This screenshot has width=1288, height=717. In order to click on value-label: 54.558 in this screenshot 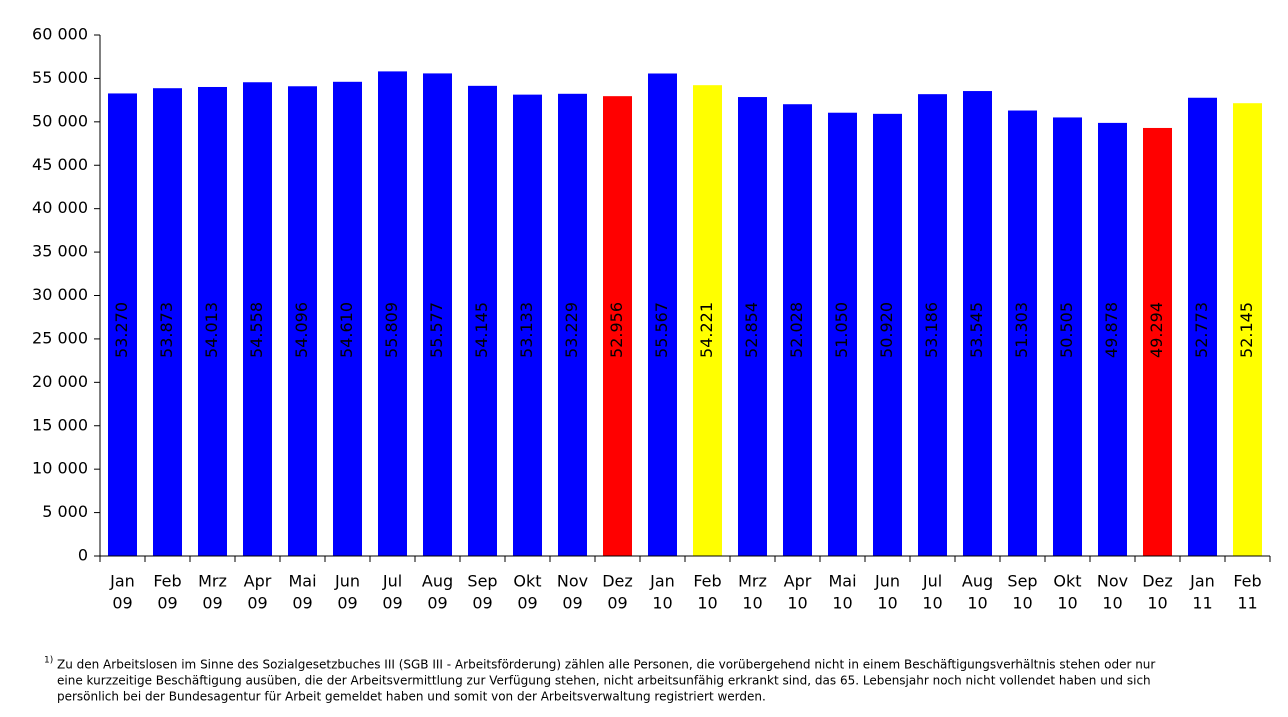, I will do `click(256, 330)`.